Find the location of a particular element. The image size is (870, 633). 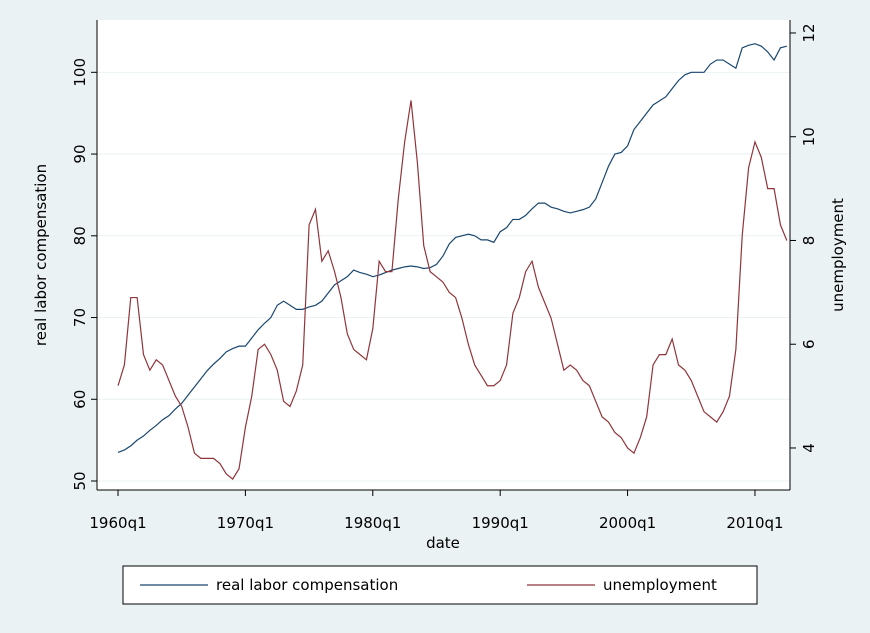

x-tick-label: 1960q1 is located at coordinates (117, 523).